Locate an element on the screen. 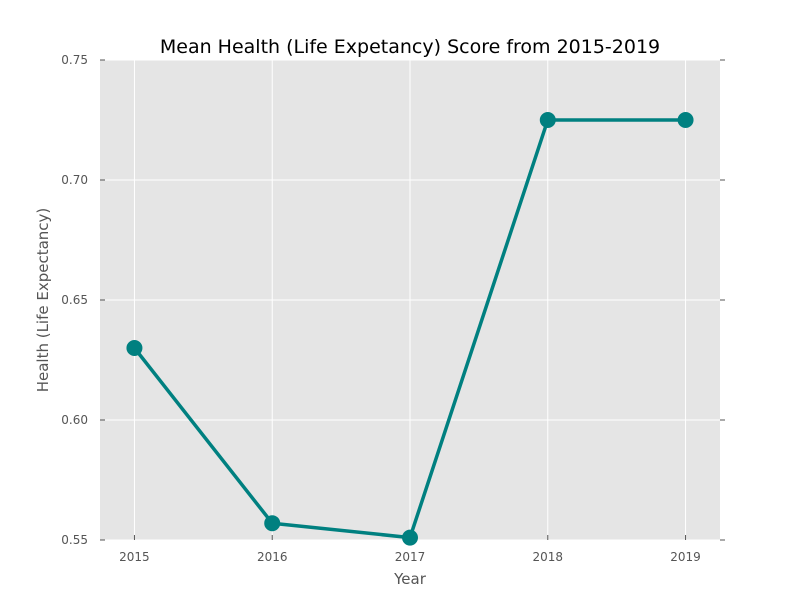  y-tick-label: 0.60 is located at coordinates (74, 420).